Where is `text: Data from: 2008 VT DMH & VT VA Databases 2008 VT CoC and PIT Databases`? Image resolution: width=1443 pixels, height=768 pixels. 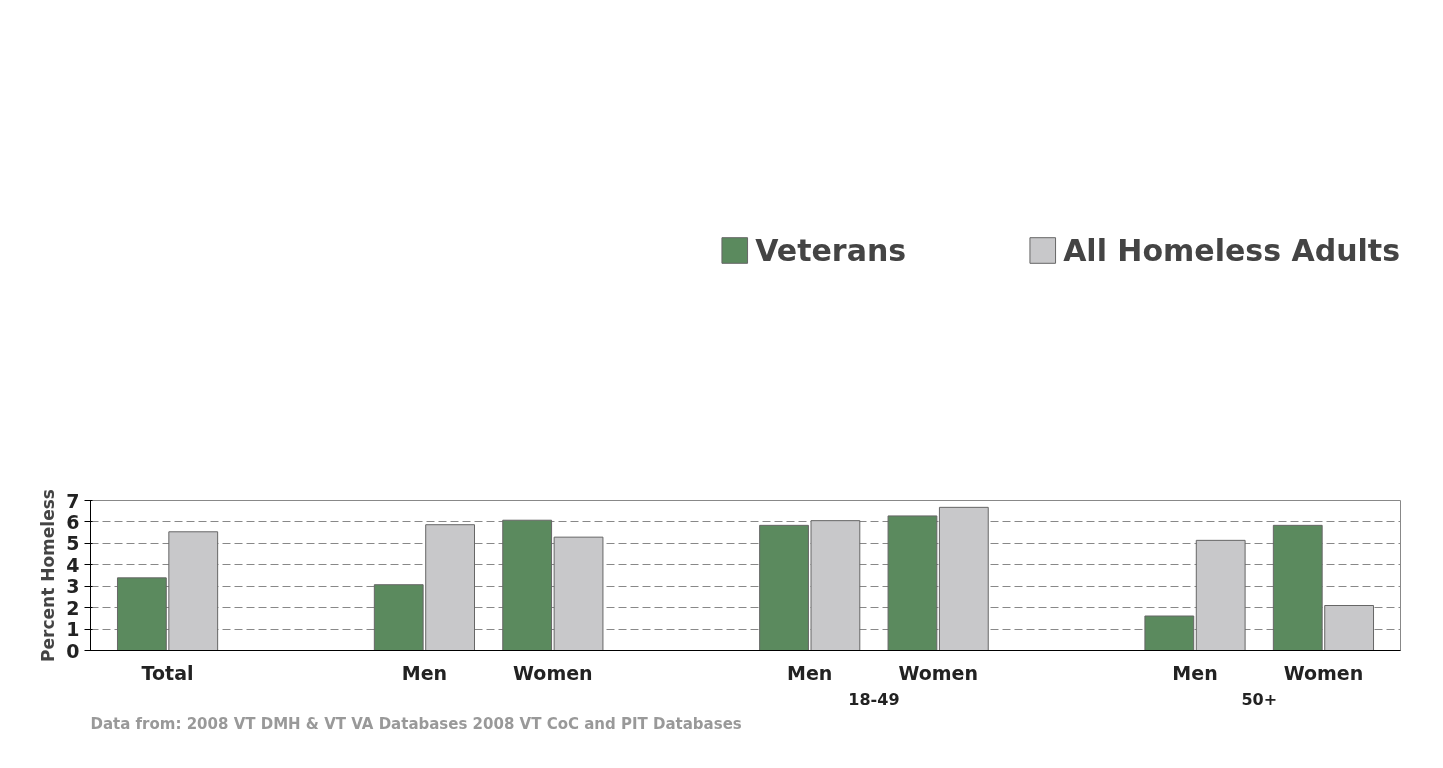 text: Data from: 2008 VT DMH & VT VA Databases 2008 VT CoC and PIT Databases is located at coordinates (416, 723).